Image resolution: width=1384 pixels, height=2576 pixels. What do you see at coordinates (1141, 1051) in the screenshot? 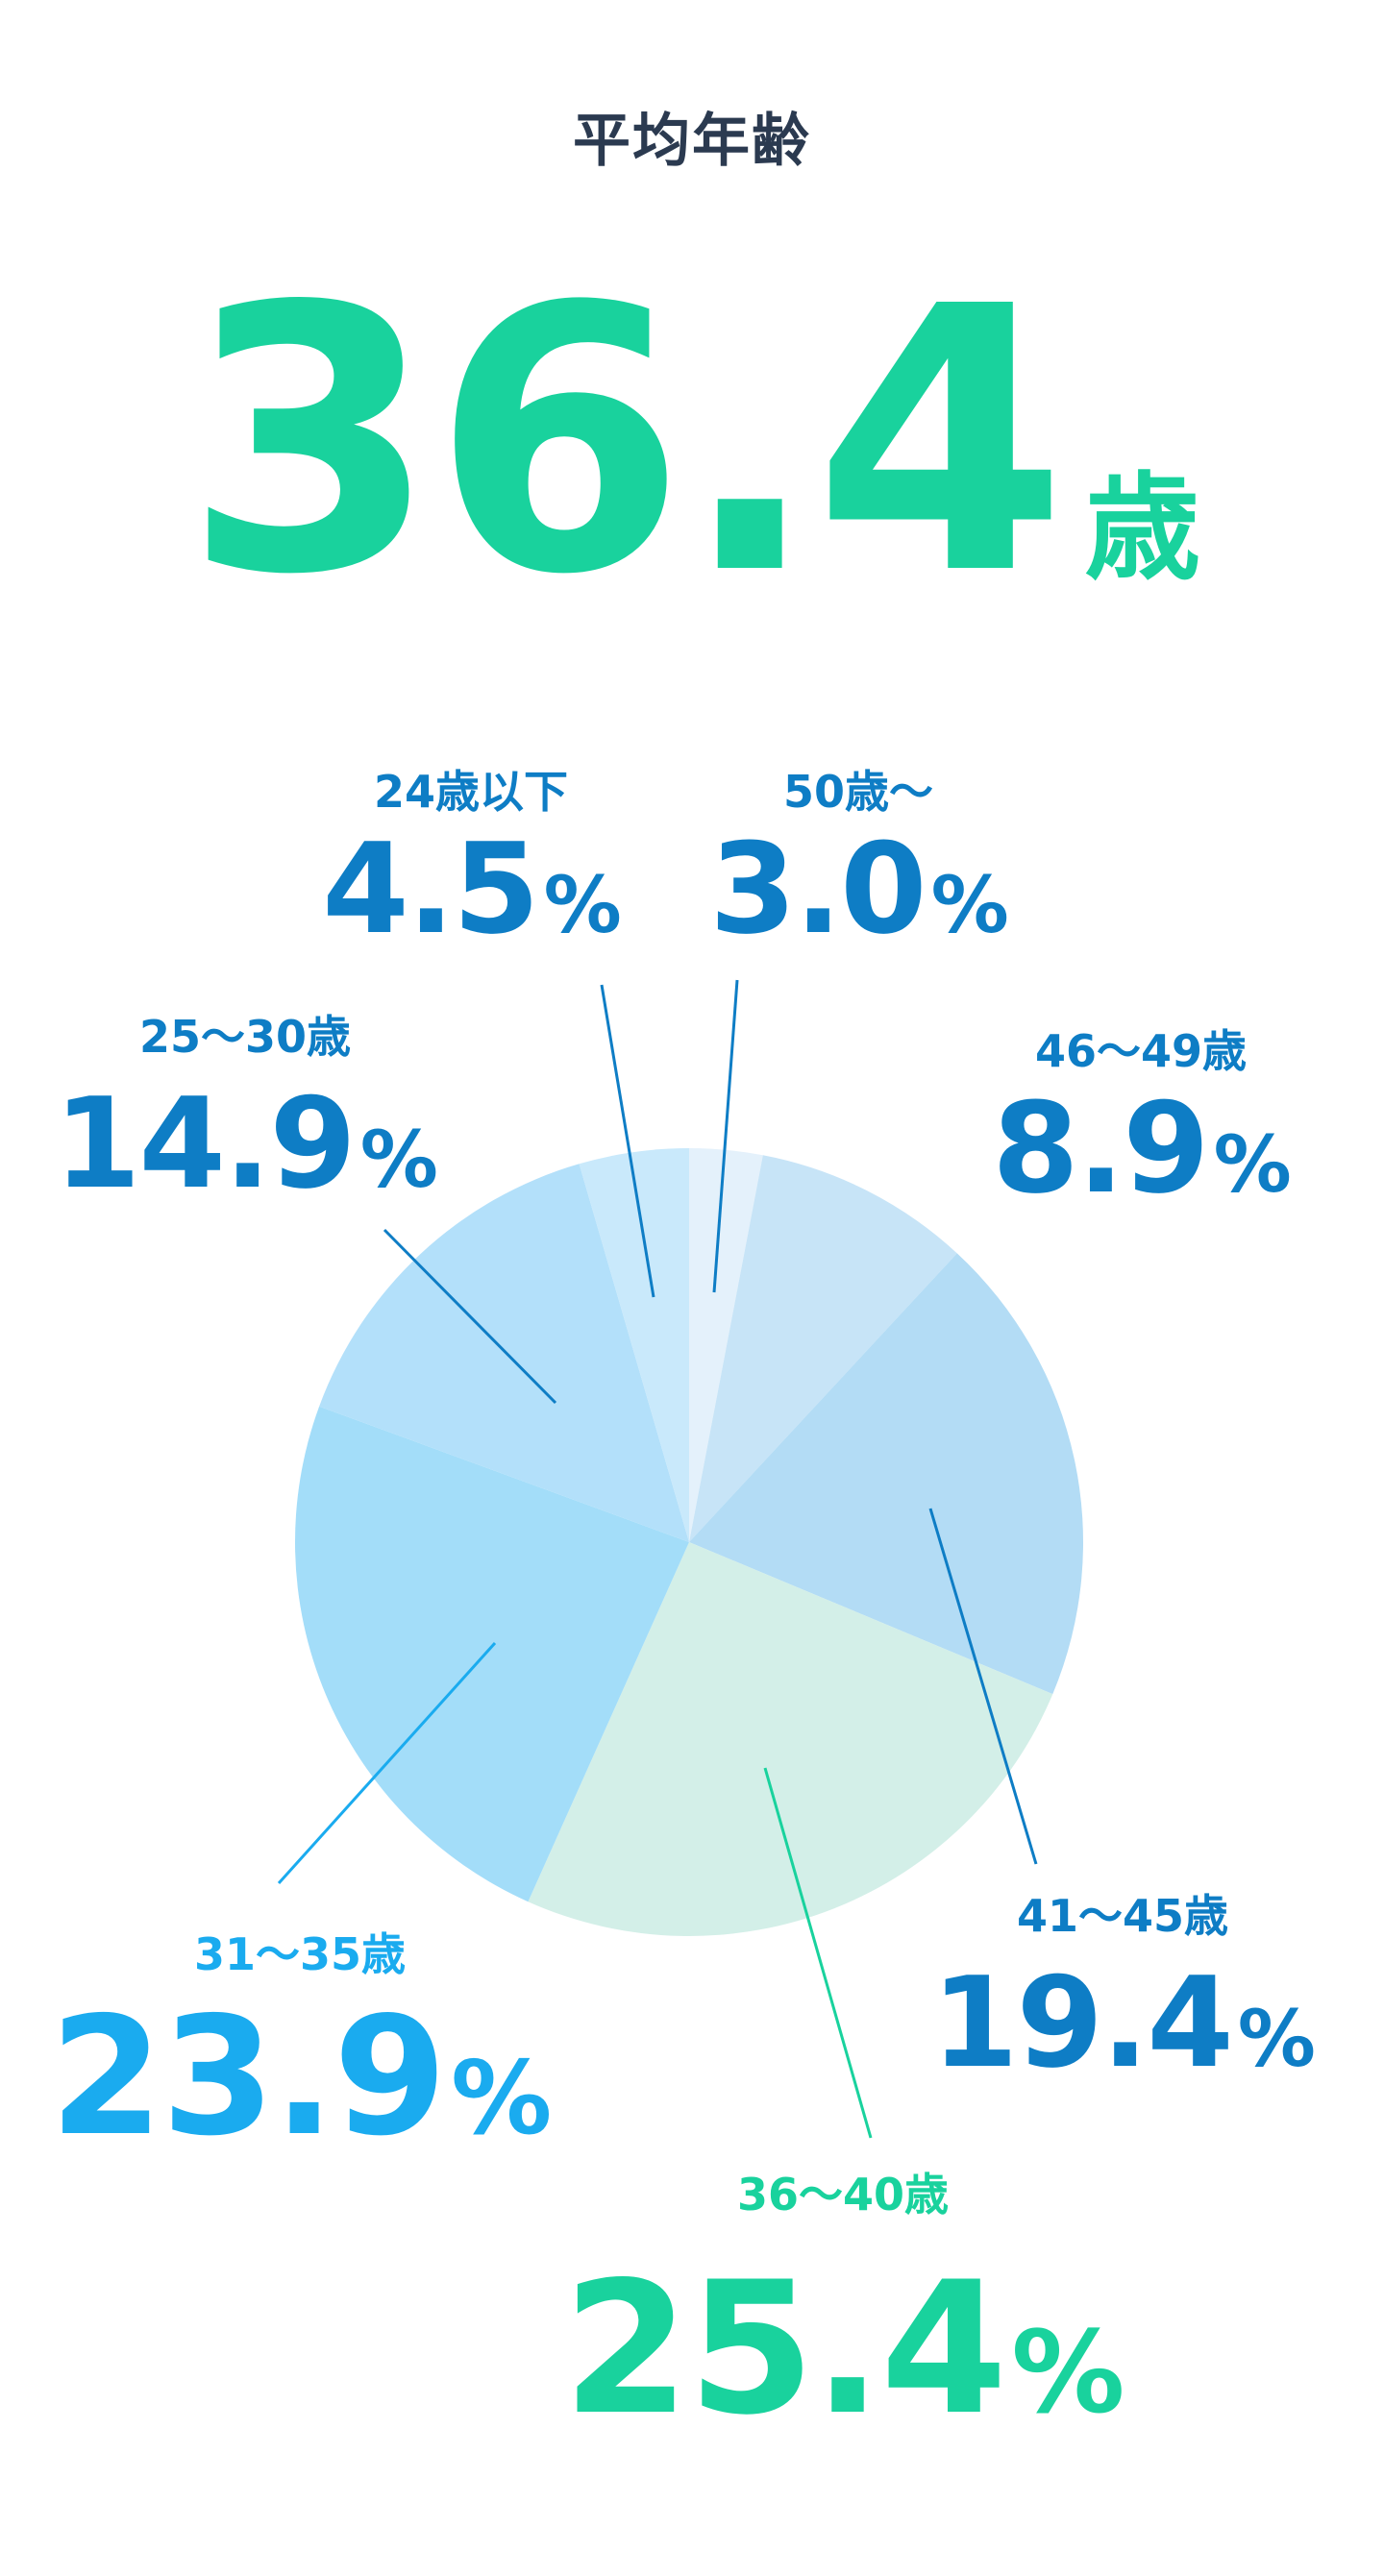
I see `slice-label: 46～49歳` at bounding box center [1141, 1051].